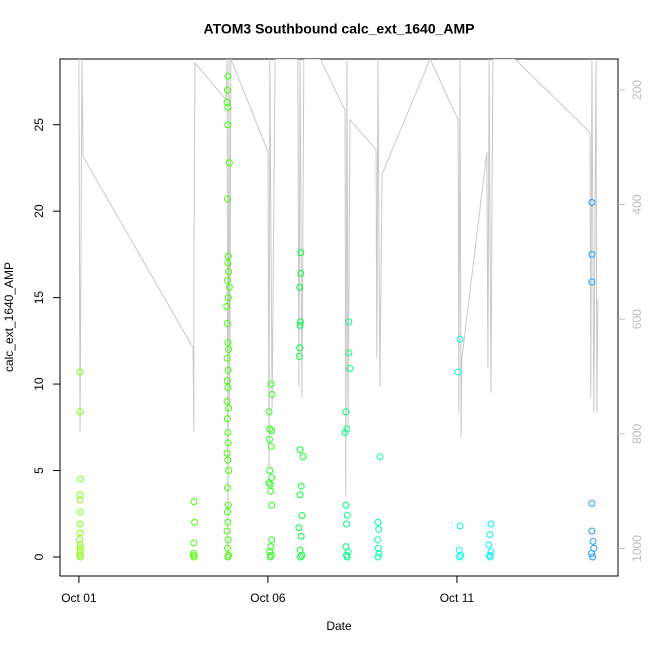 The image size is (650, 655). What do you see at coordinates (39, 211) in the screenshot?
I see `y-tick-label: 20` at bounding box center [39, 211].